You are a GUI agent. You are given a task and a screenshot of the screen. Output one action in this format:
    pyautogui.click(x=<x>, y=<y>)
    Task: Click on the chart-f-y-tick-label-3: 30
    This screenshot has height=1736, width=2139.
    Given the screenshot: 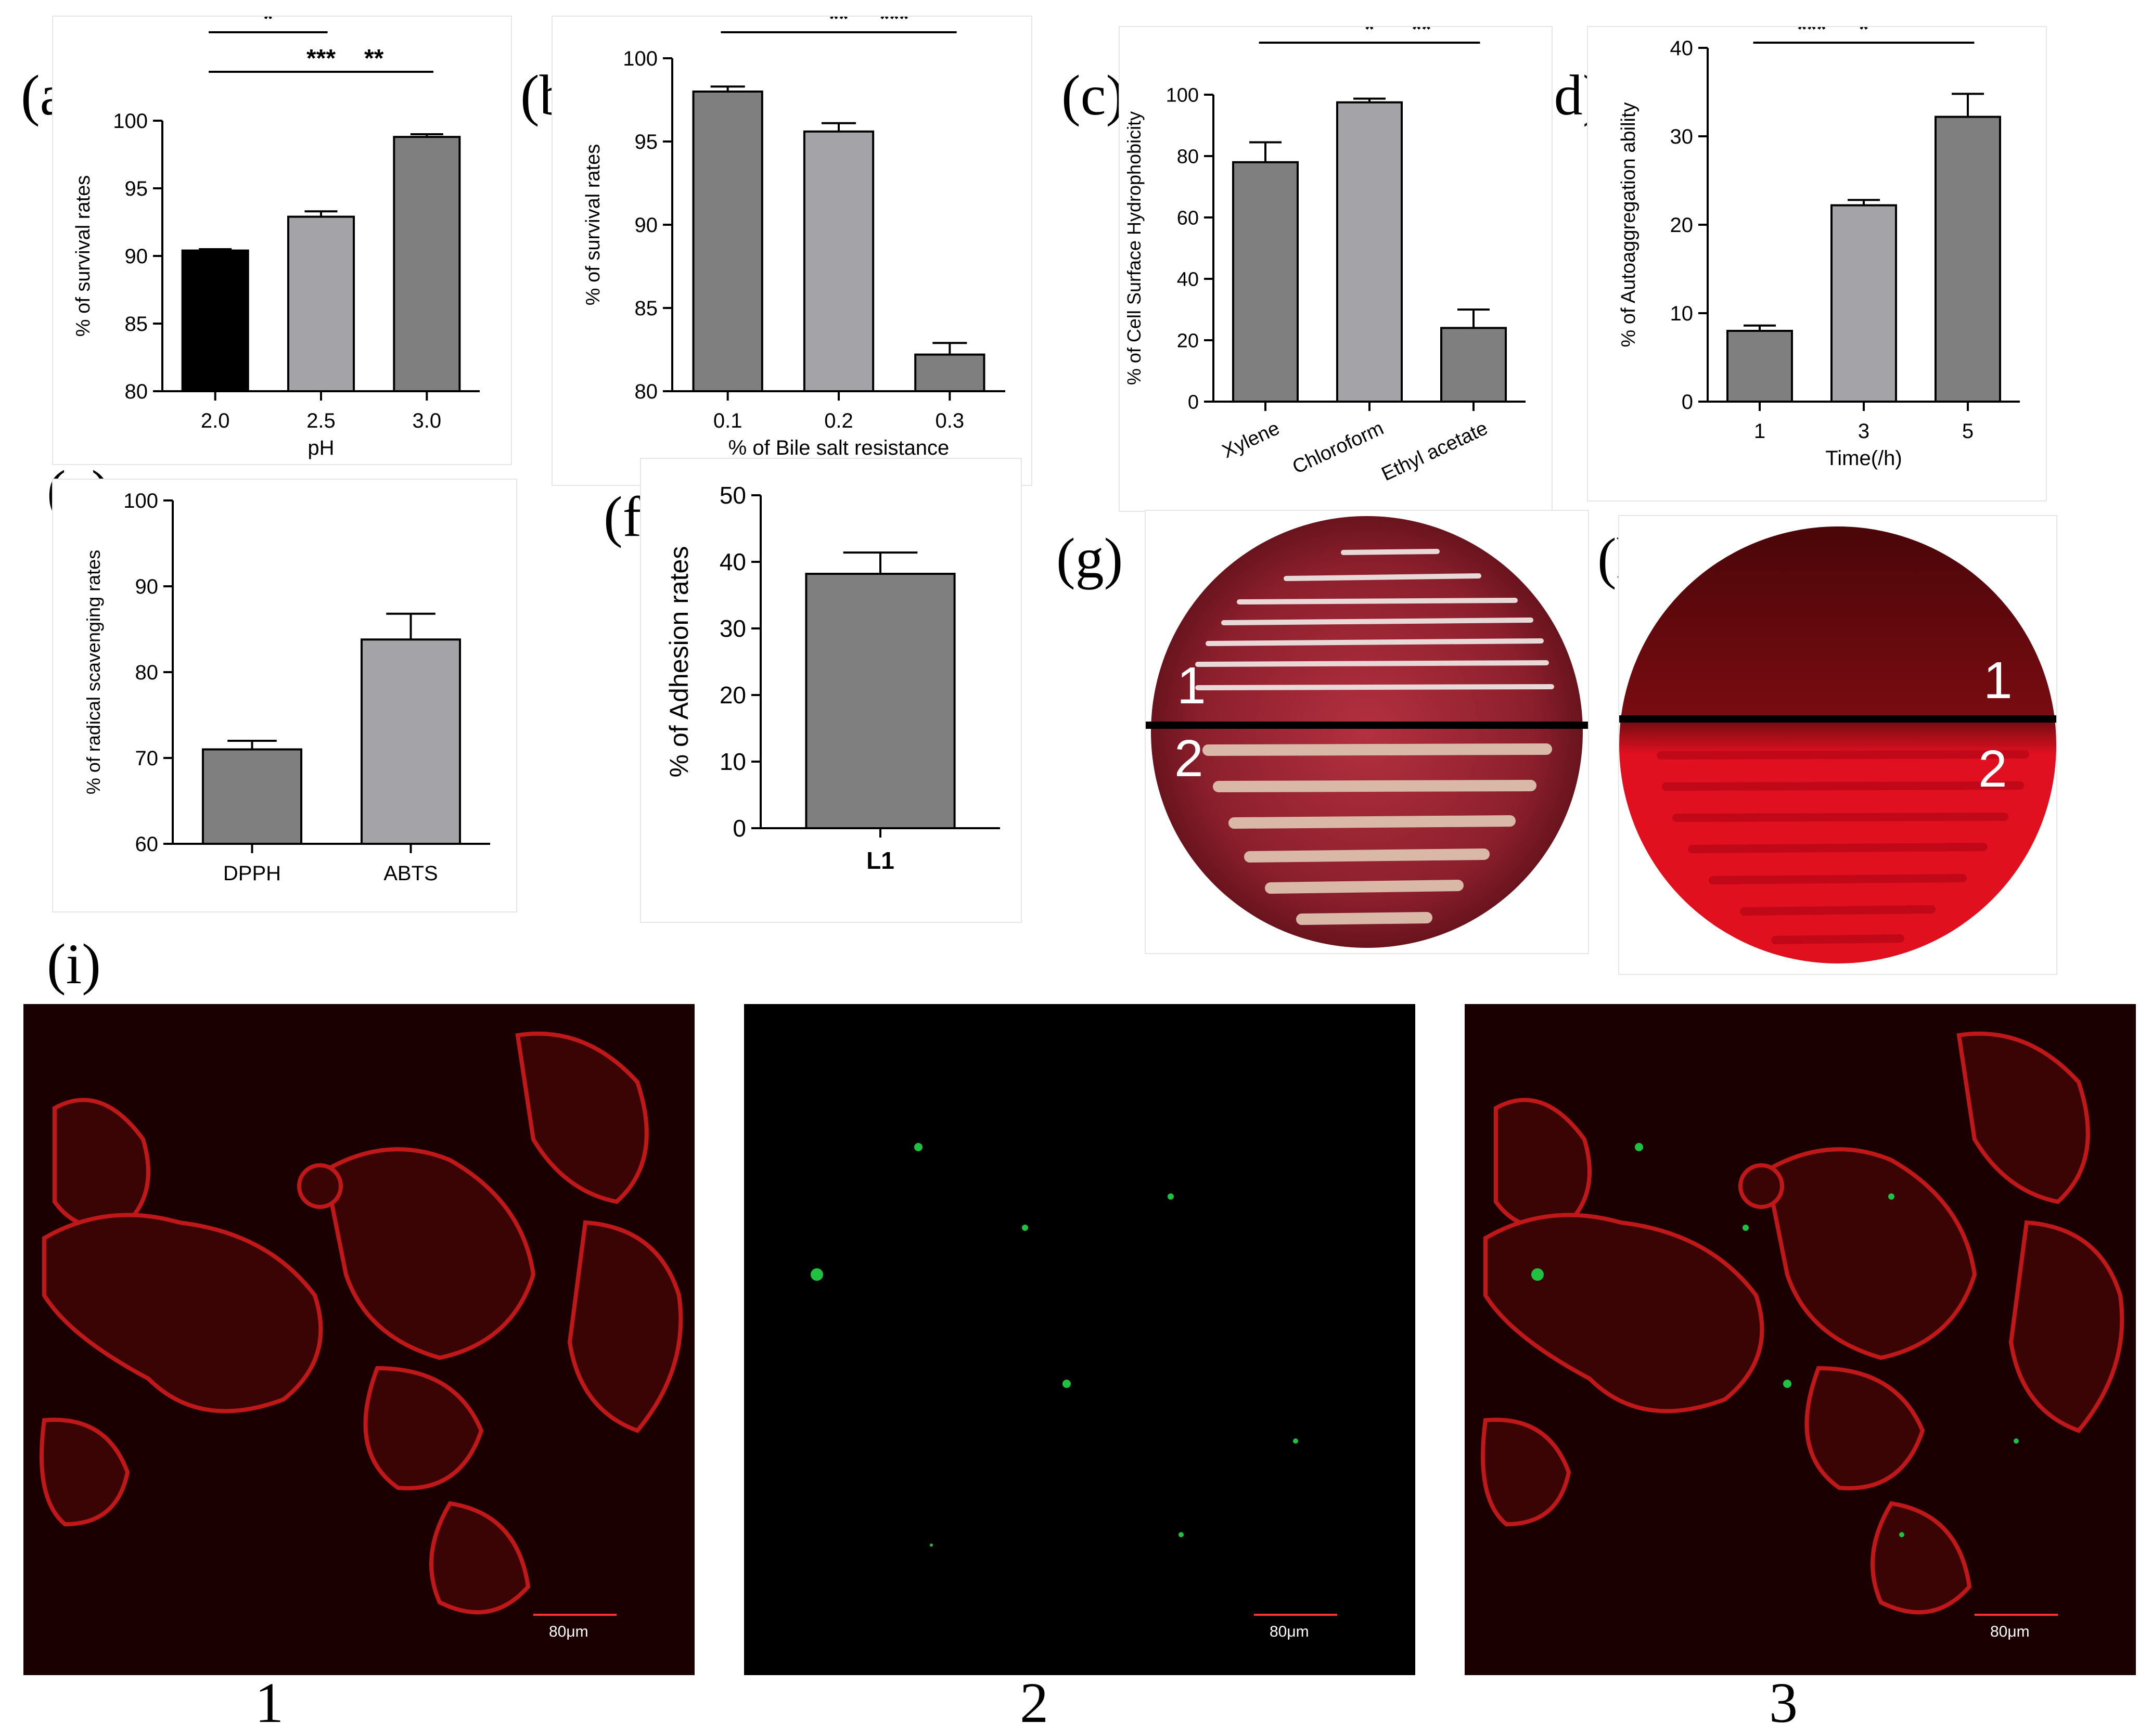 What is the action you would take?
    pyautogui.click(x=733, y=628)
    